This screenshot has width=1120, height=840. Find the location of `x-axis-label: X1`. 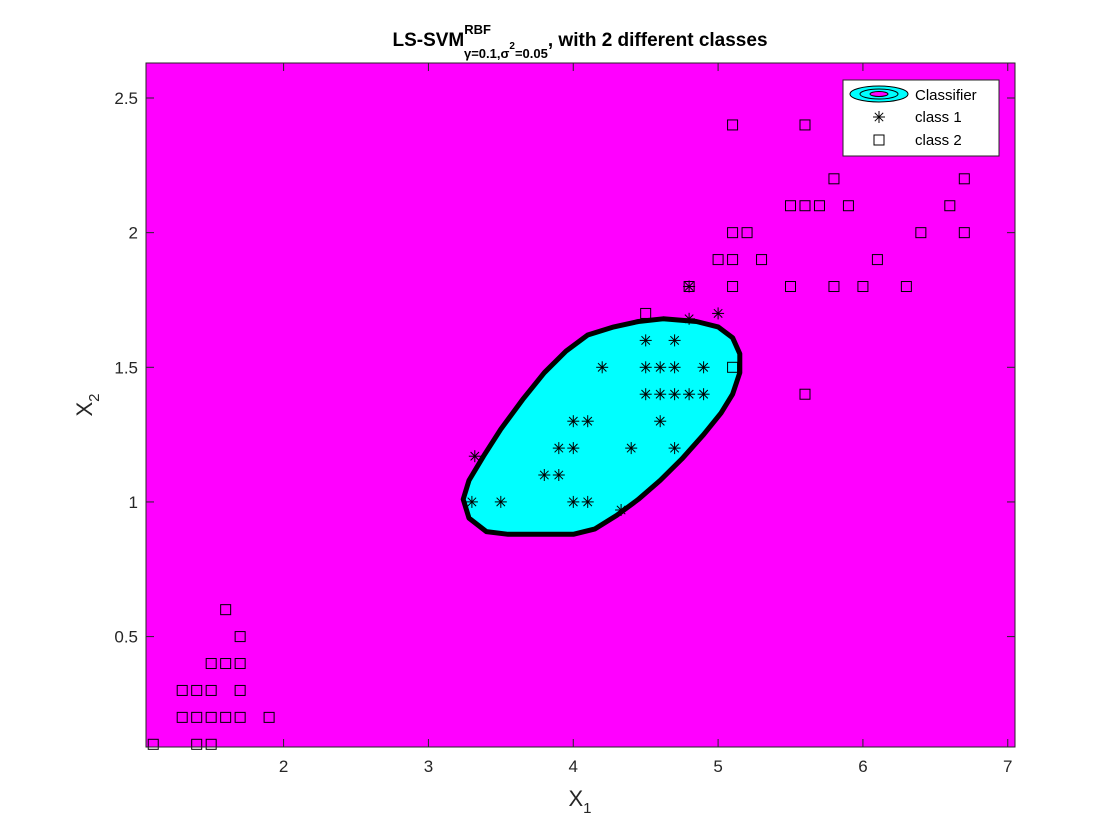

x-axis-label: X1 is located at coordinates (579, 801).